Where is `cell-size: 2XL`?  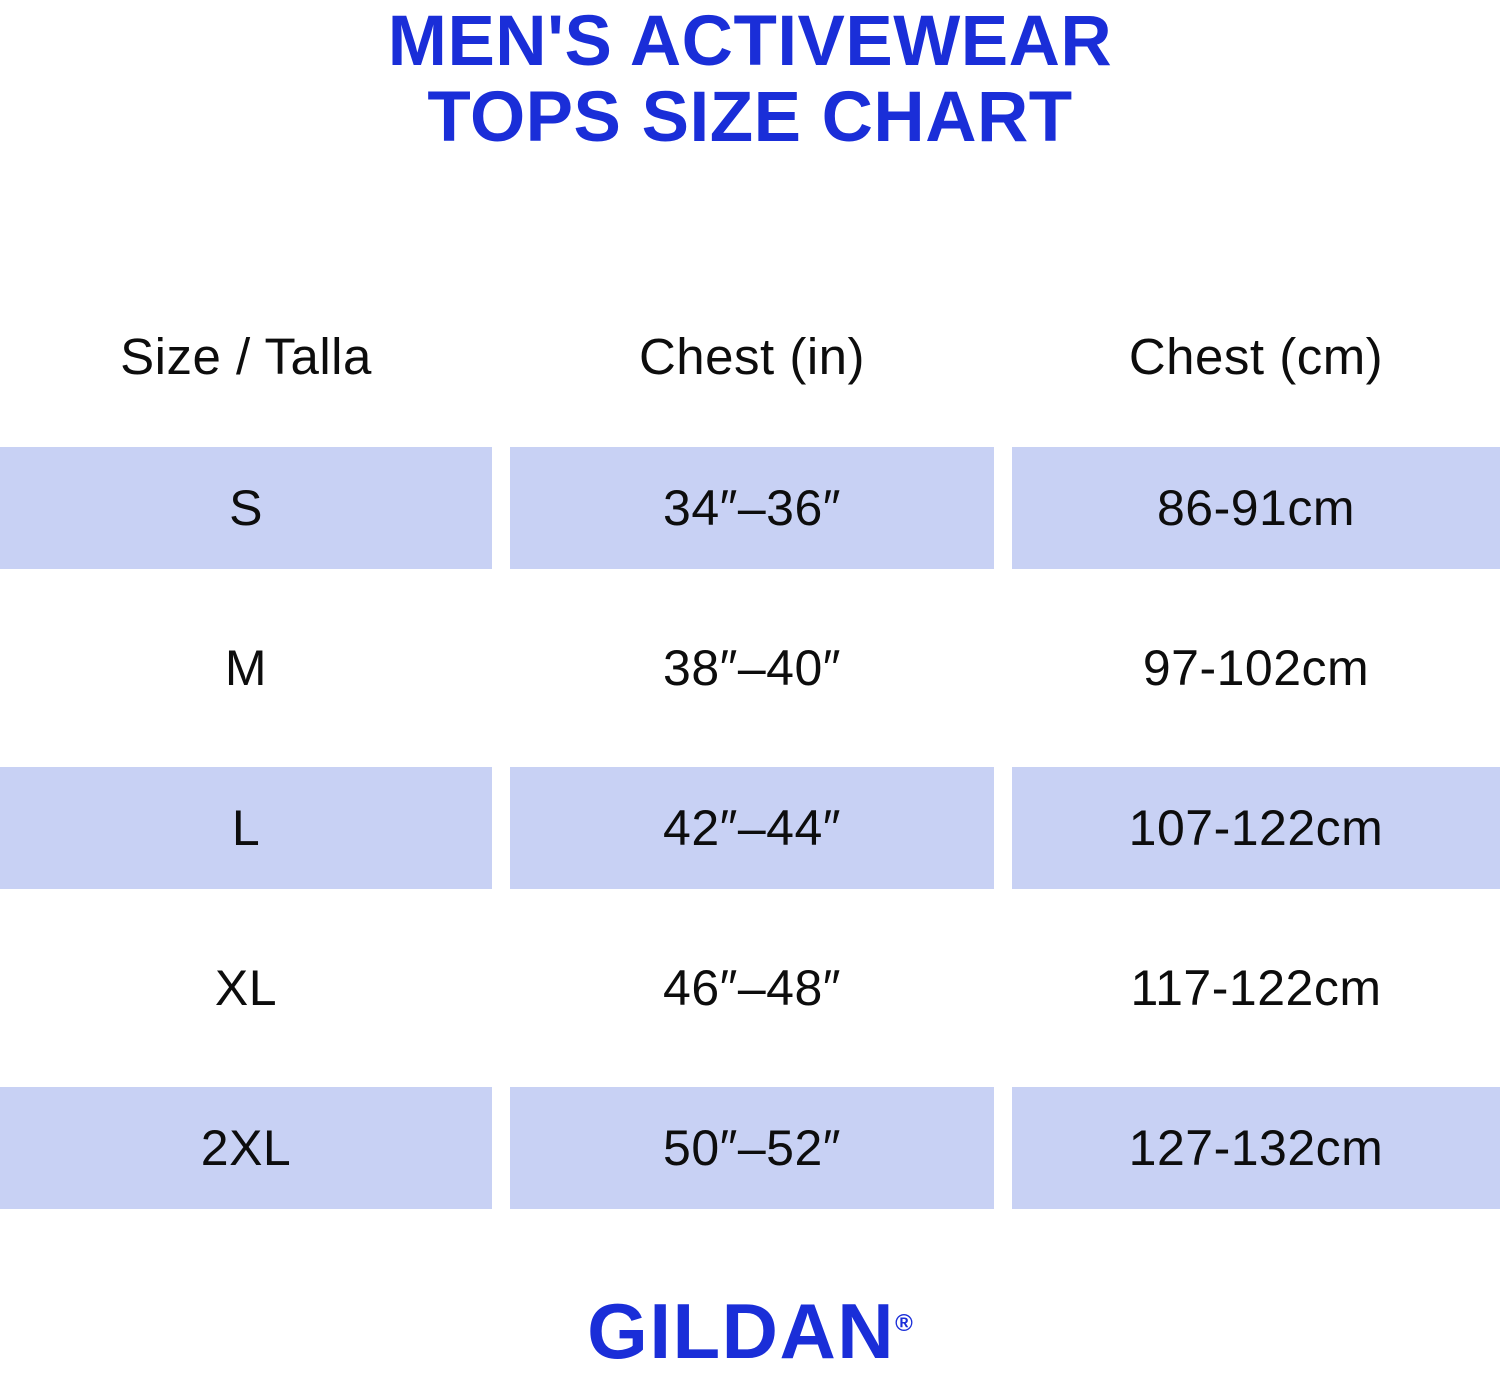
cell-size: 2XL is located at coordinates (246, 1148).